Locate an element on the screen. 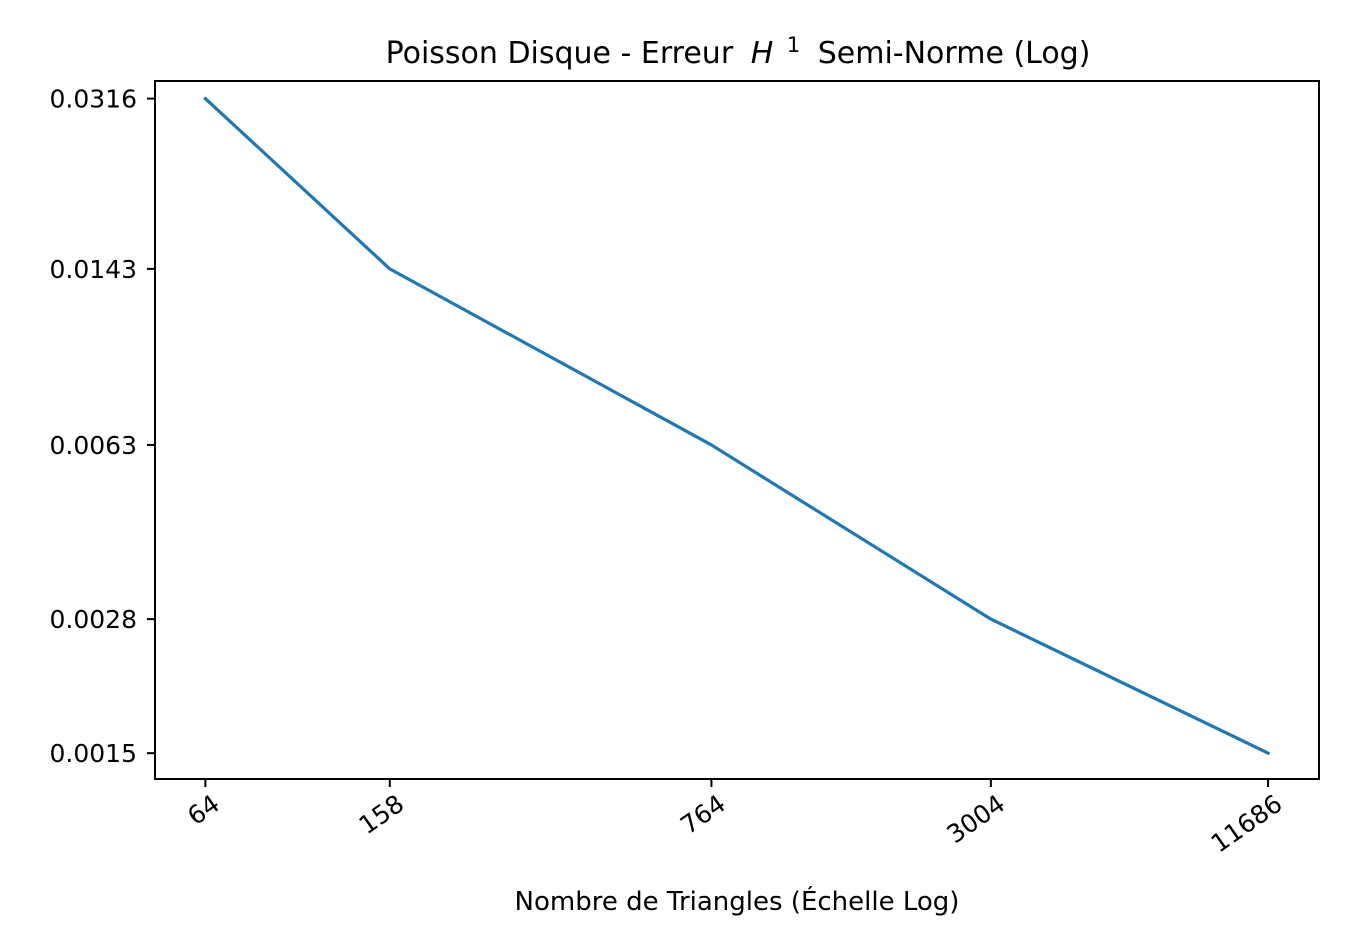 The image size is (1358, 944). chart-title-superscript: 1 is located at coordinates (793, 45).